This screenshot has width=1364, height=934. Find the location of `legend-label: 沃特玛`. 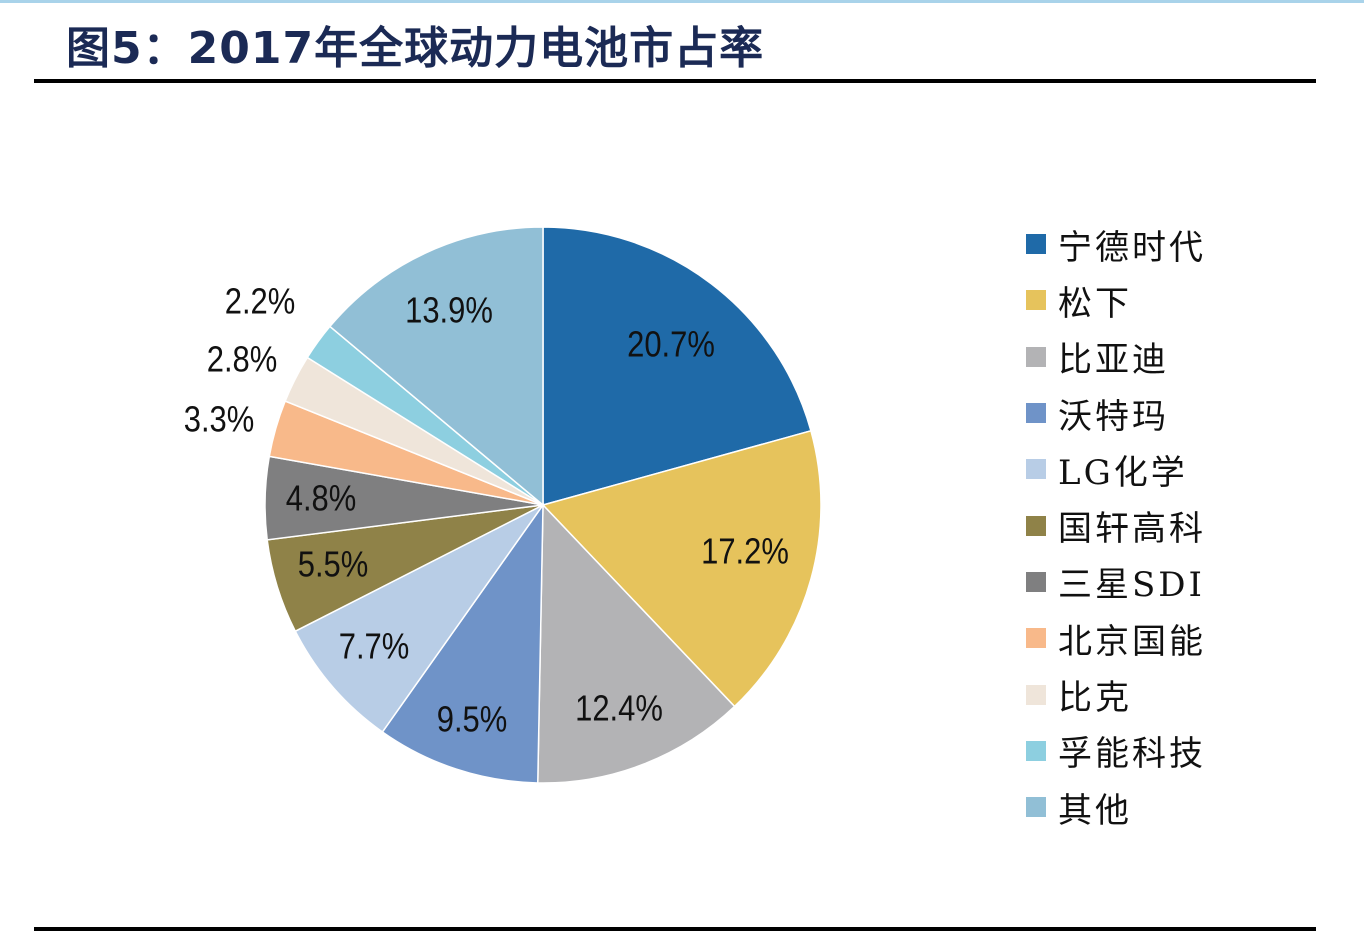

legend-label: 沃特玛 is located at coordinates (1113, 416).